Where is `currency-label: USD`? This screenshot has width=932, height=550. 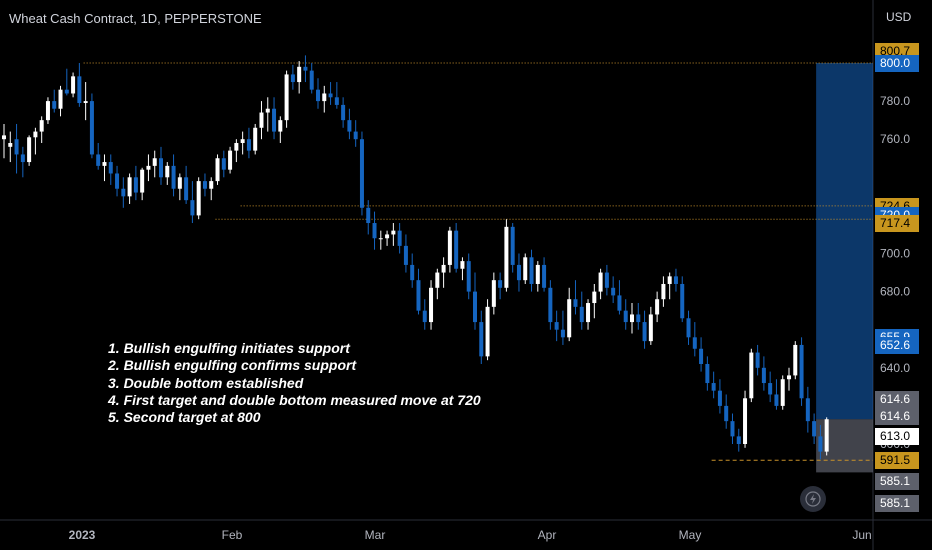
currency-label: USD is located at coordinates (899, 17).